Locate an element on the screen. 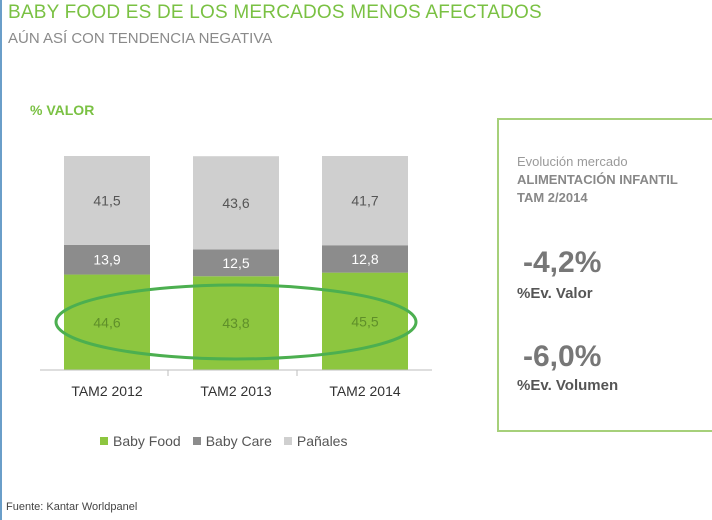 Image resolution: width=712 pixels, height=520 pixels. x-tick-label-1: TAM2 2012 is located at coordinates (107, 391).